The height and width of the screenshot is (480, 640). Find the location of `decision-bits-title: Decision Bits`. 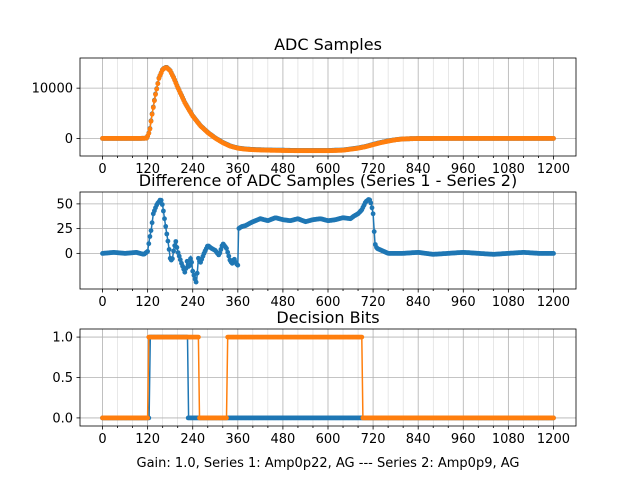

decision-bits-title: Decision Bits is located at coordinates (327, 317).